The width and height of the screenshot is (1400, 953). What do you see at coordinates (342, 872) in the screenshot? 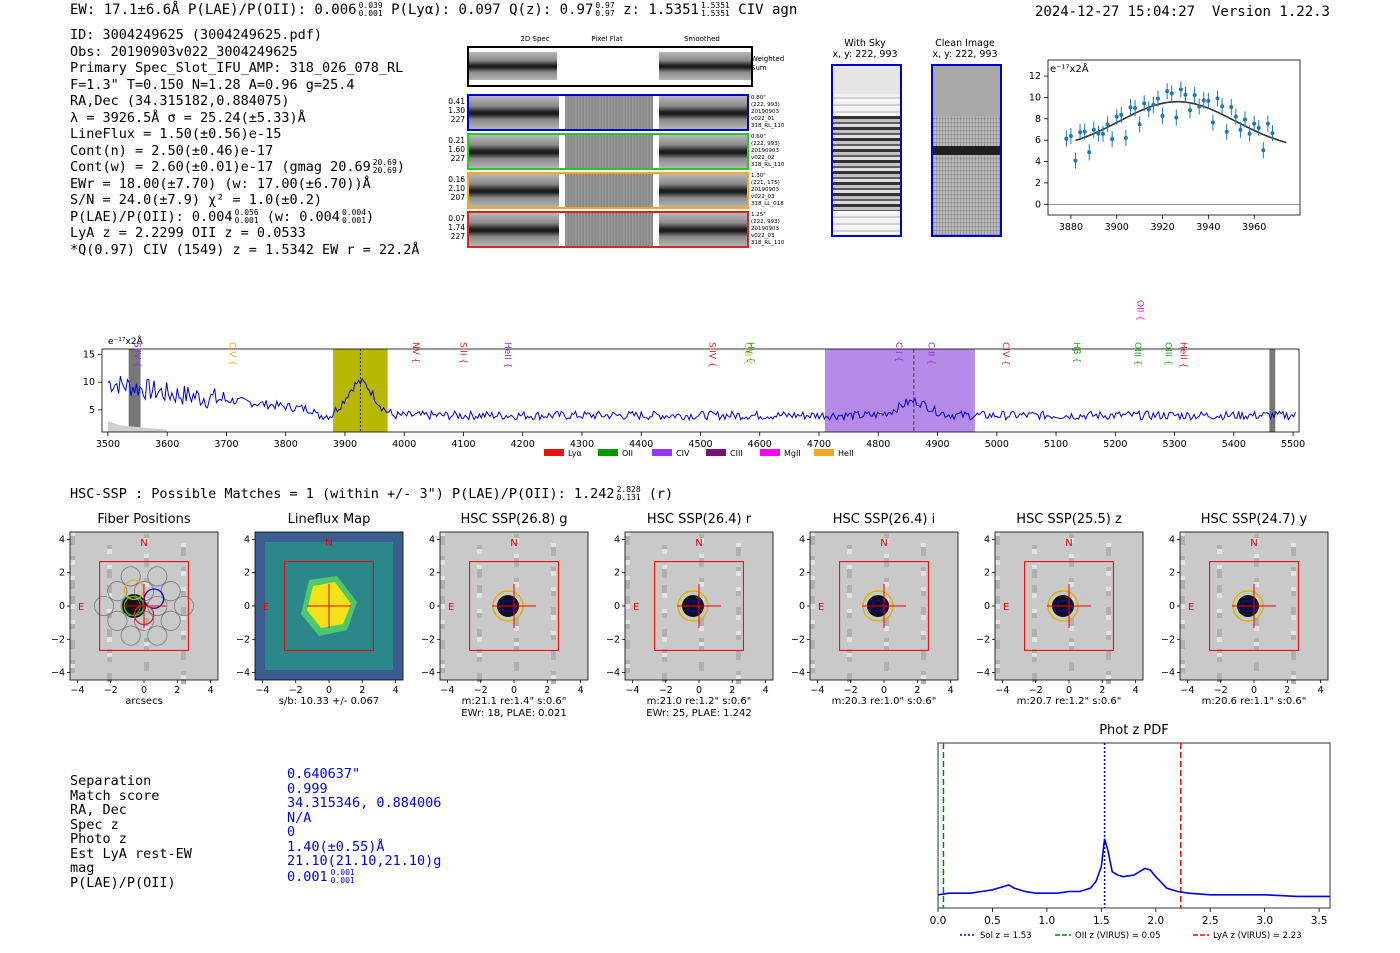
I see `match-plae-sup: 0.001` at bounding box center [342, 872].